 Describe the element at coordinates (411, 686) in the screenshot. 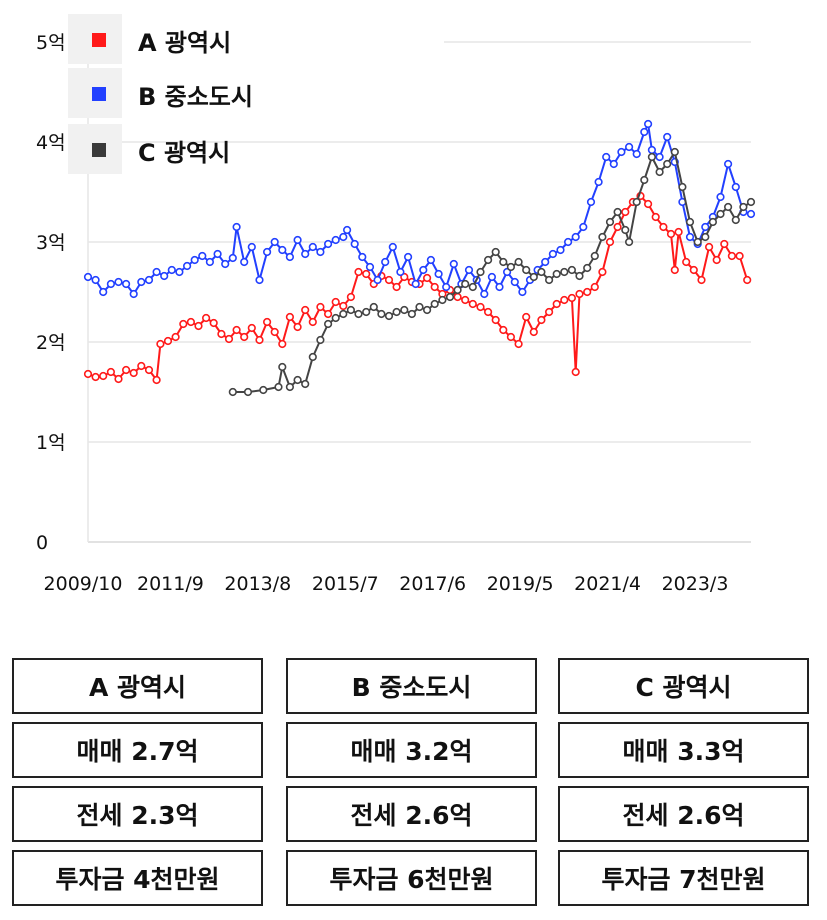

I see `table-cell: B 중소도시` at that location.